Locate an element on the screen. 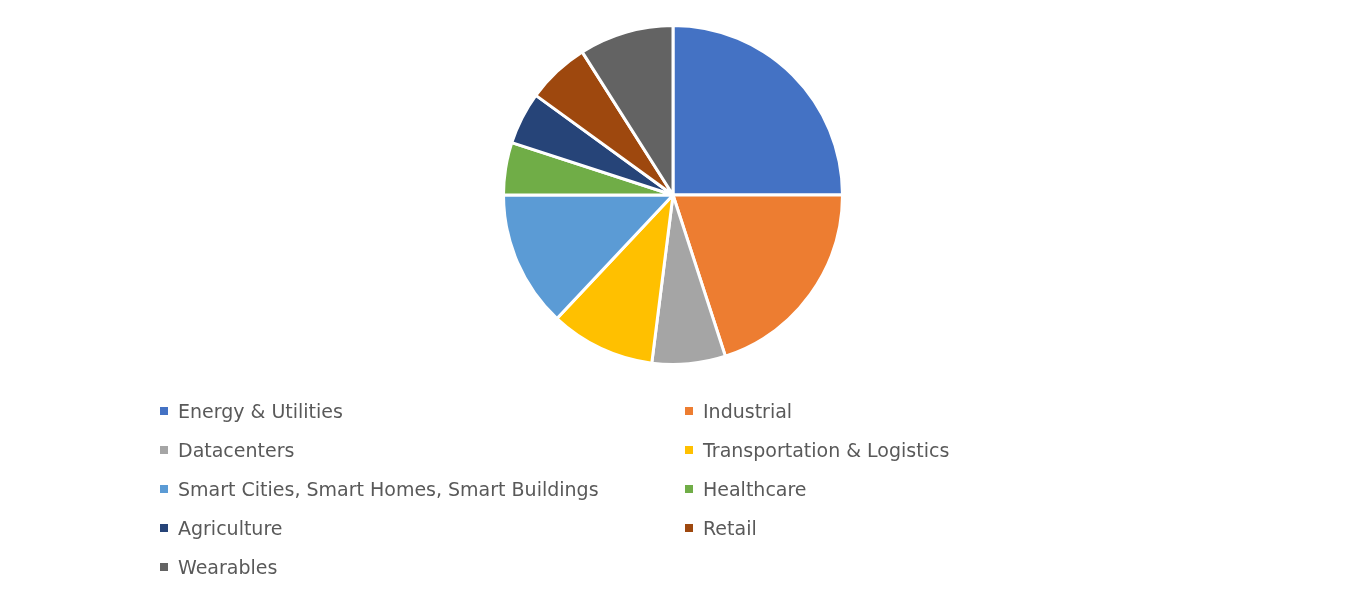 Image resolution: width=1346 pixels, height=615 pixels. legend-label: Agriculture is located at coordinates (230, 528).